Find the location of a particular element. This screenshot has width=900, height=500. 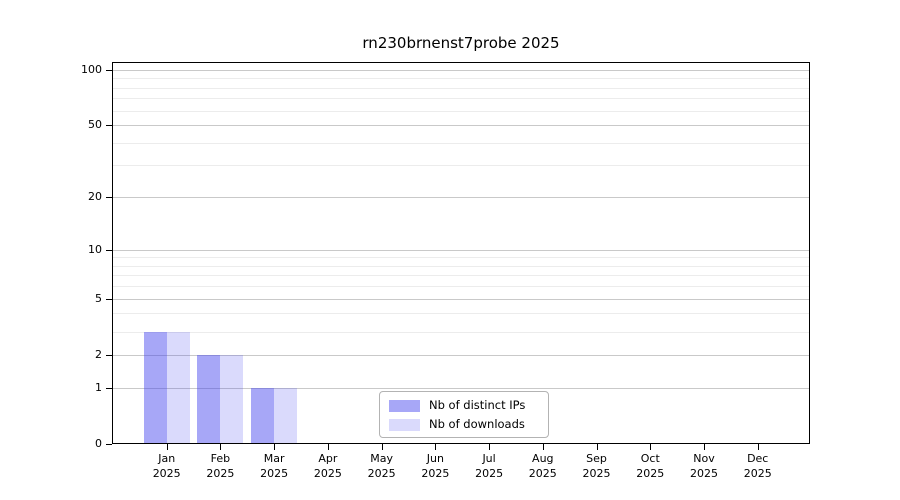

x-tick-label: Oct 2025 is located at coordinates (650, 466).